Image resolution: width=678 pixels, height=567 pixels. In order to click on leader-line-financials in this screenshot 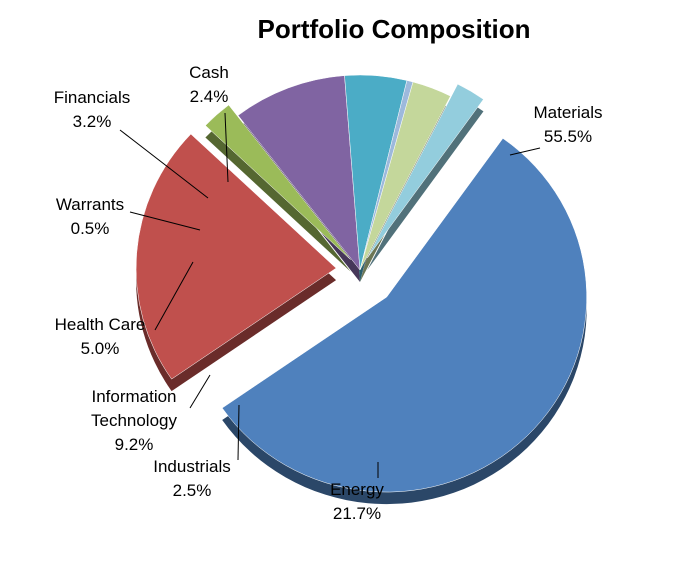, I will do `click(164, 164)`.